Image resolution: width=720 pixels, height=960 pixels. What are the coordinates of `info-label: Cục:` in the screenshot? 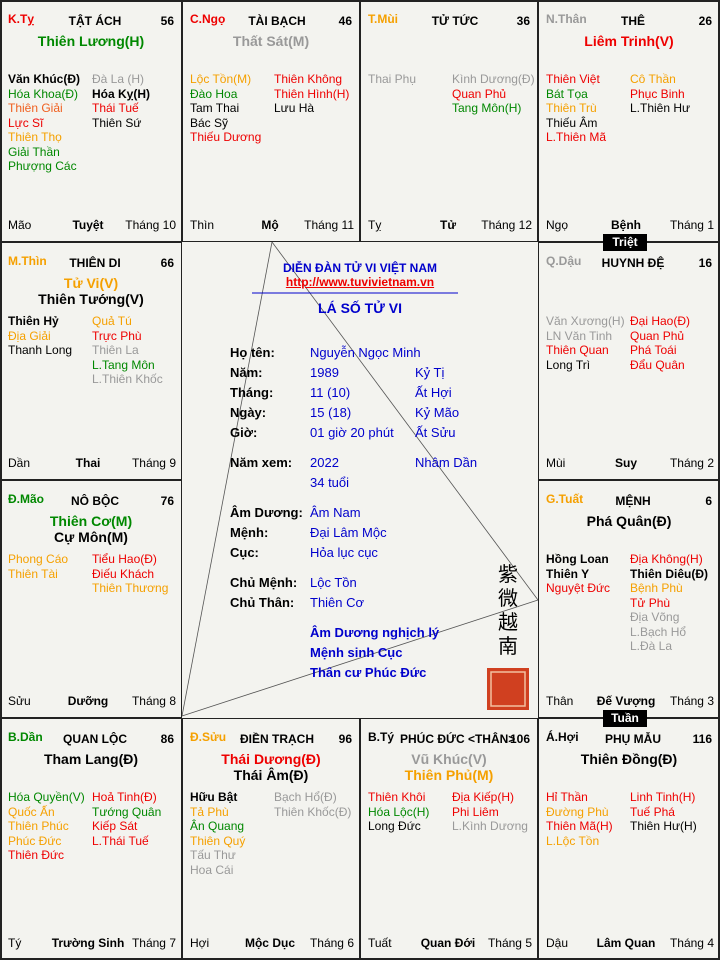 It's located at (244, 552).